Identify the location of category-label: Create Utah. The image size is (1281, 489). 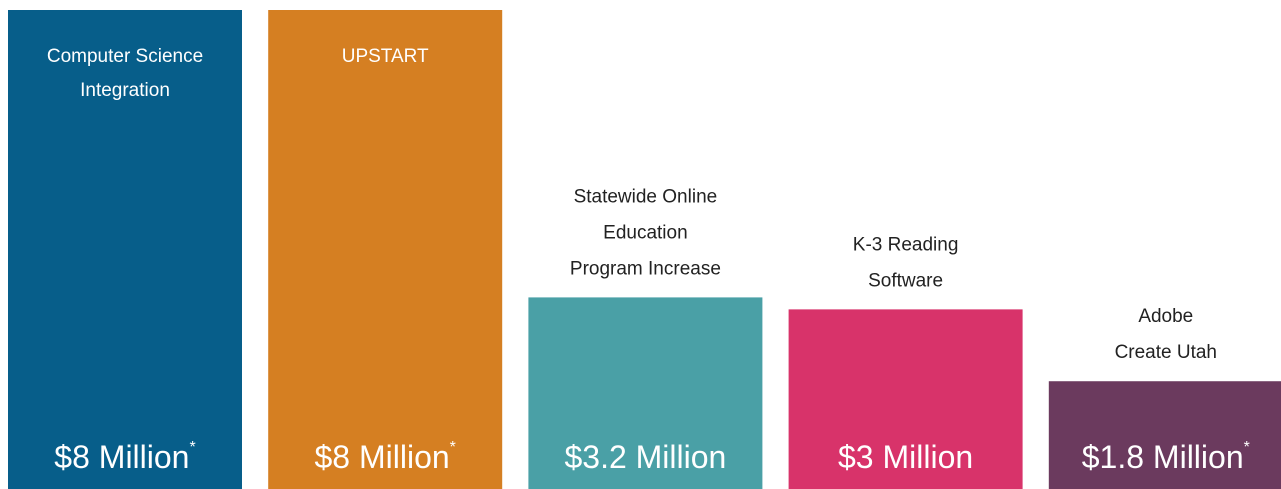
(1166, 352).